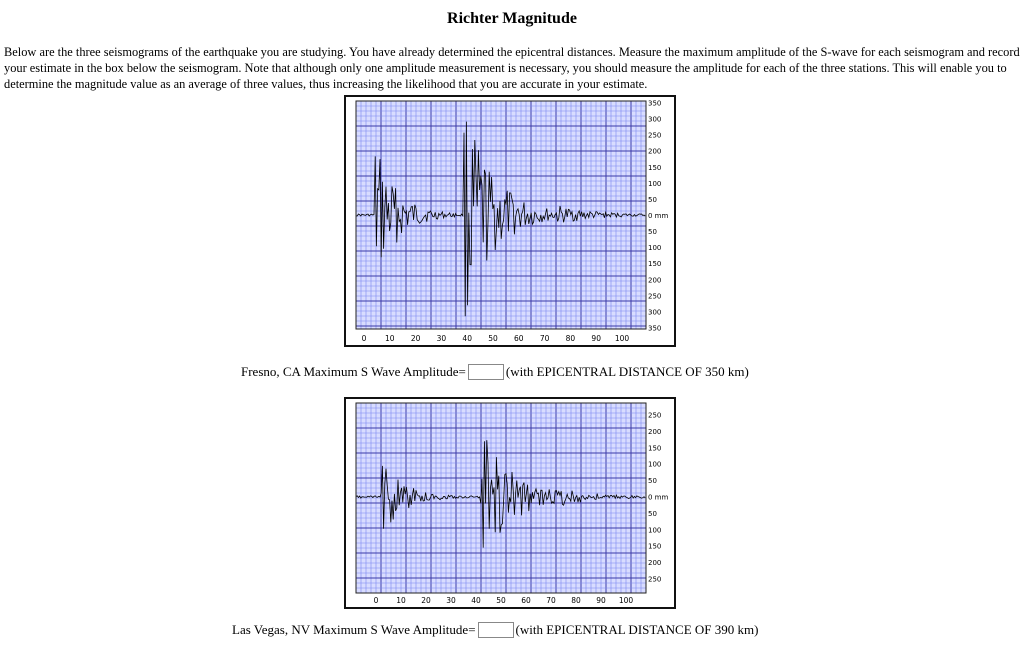 Image resolution: width=1024 pixels, height=650 pixels. Describe the element at coordinates (512, 18) in the screenshot. I see `page-title: Richter Magnitude` at that location.